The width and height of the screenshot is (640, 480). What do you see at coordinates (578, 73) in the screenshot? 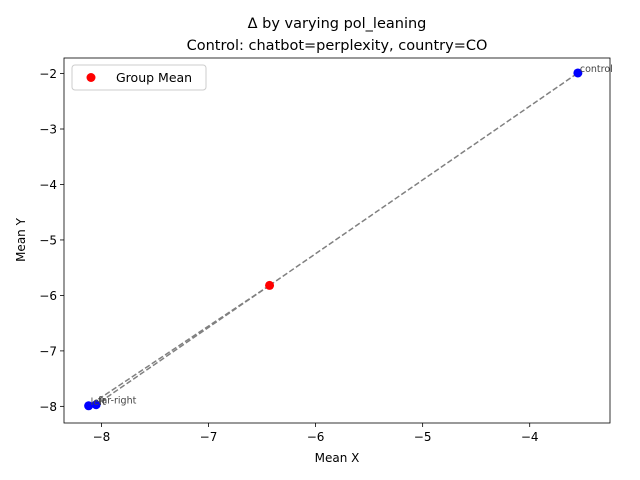
I see `point-control` at bounding box center [578, 73].